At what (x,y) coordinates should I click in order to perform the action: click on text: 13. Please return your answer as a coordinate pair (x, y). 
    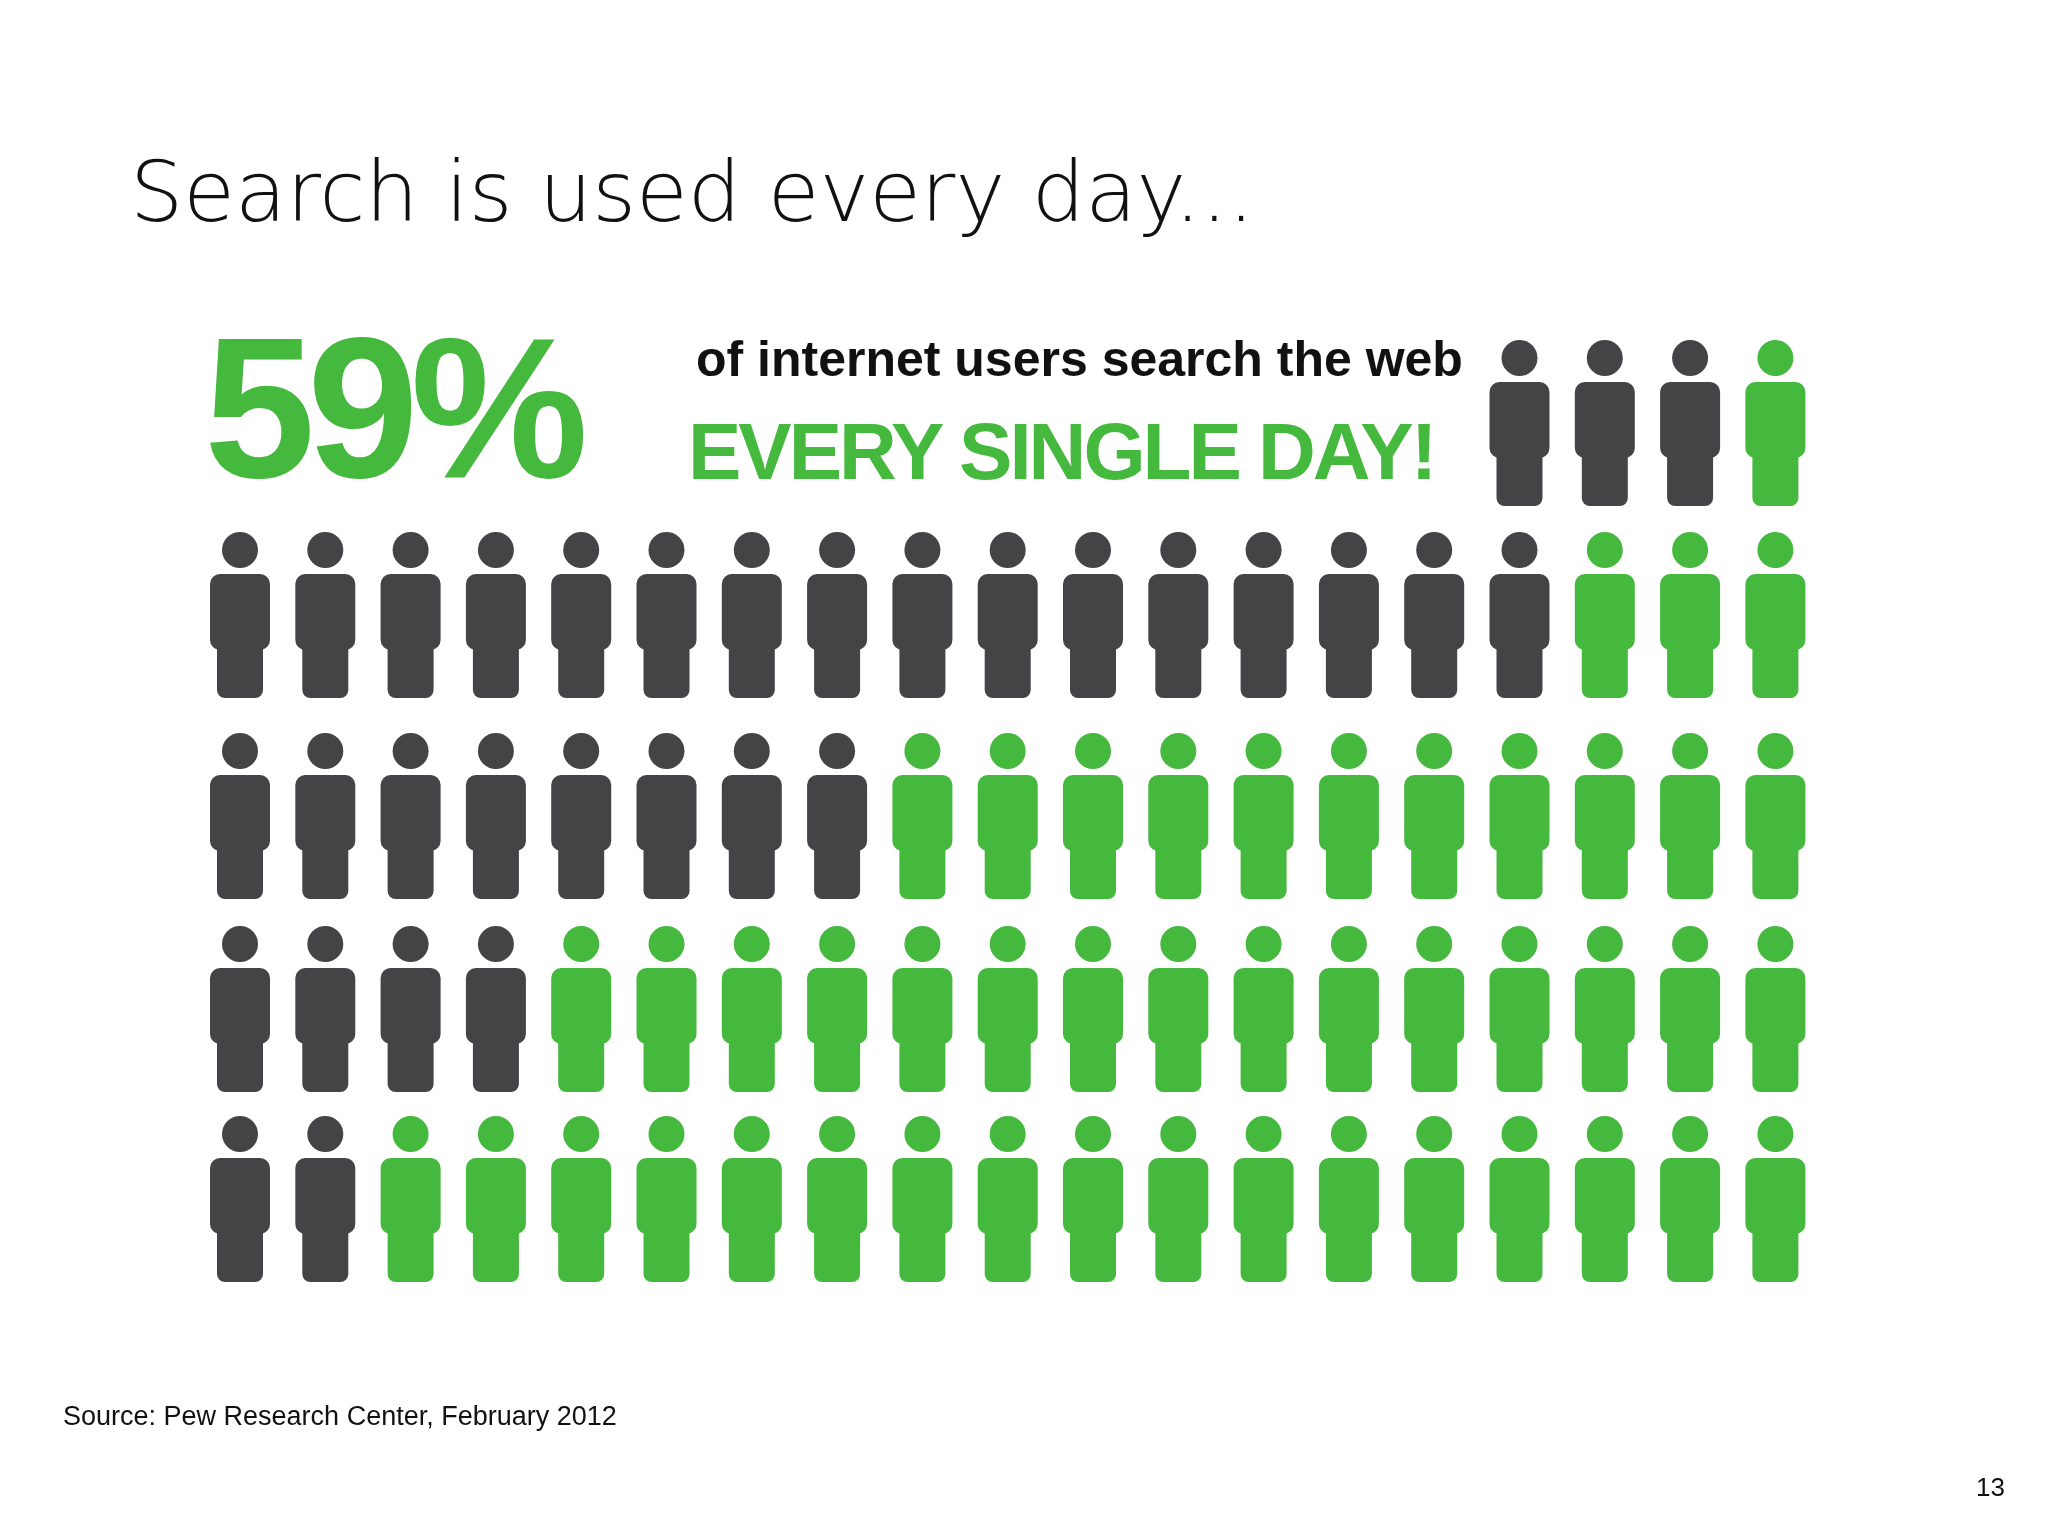
    Looking at the image, I should click on (1990, 1487).